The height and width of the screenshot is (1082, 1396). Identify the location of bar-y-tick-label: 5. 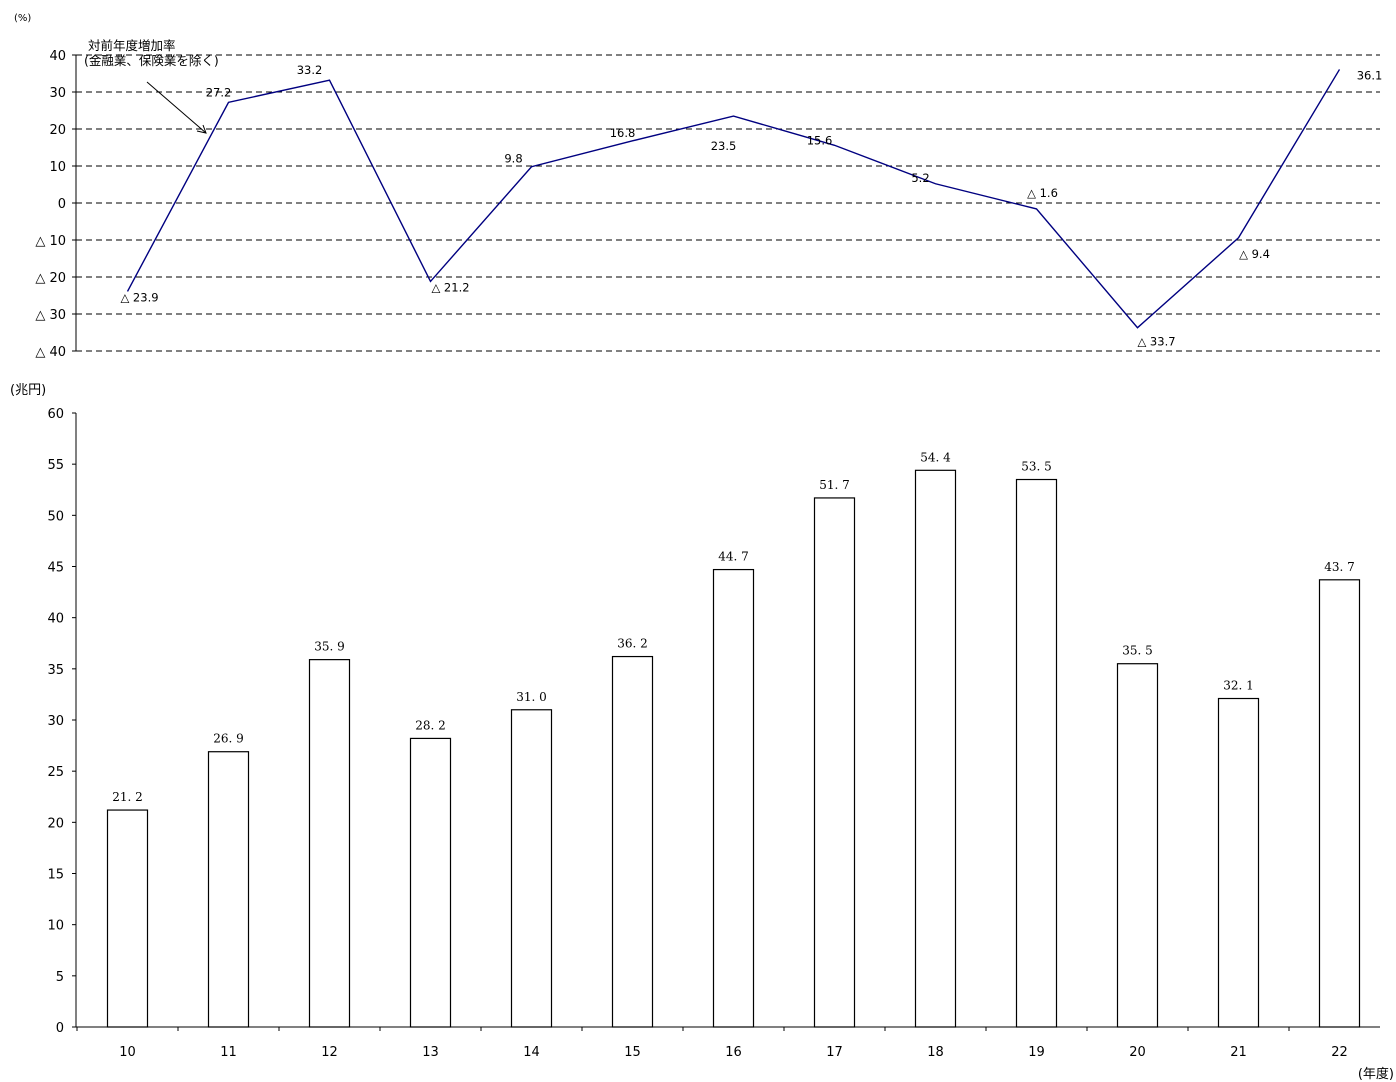
(60, 977).